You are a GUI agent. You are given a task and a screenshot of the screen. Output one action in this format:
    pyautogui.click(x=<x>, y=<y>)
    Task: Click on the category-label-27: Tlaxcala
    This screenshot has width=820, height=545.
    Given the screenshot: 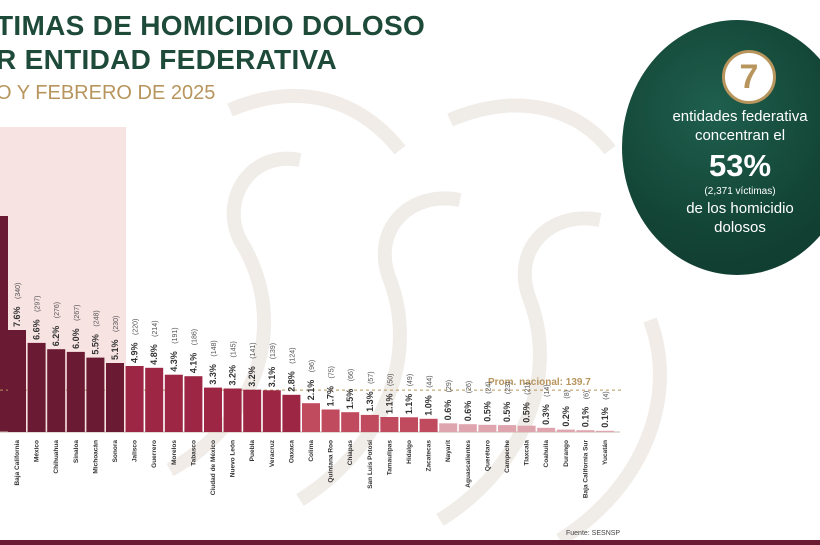 What is the action you would take?
    pyautogui.click(x=527, y=453)
    